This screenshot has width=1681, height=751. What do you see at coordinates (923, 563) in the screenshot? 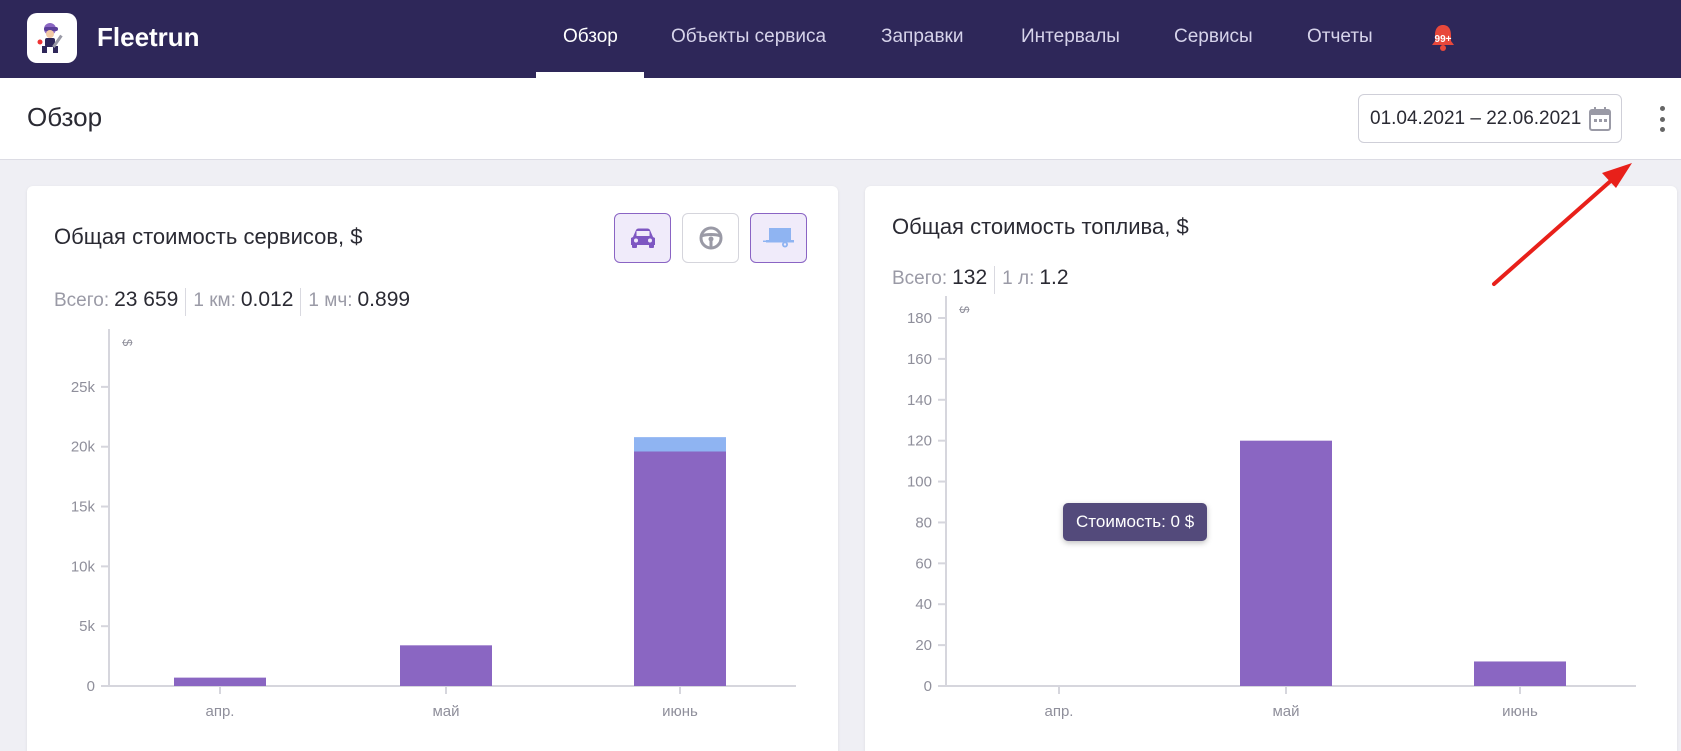
I see `y-tick-label: 60` at bounding box center [923, 563].